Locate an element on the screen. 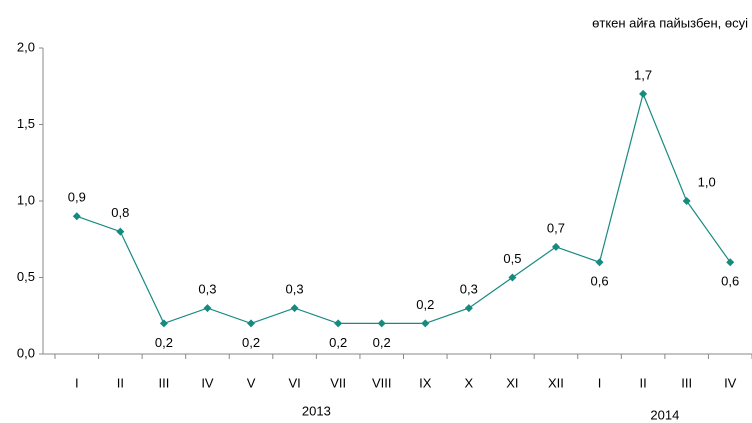  group-label: 2014 is located at coordinates (664, 414).